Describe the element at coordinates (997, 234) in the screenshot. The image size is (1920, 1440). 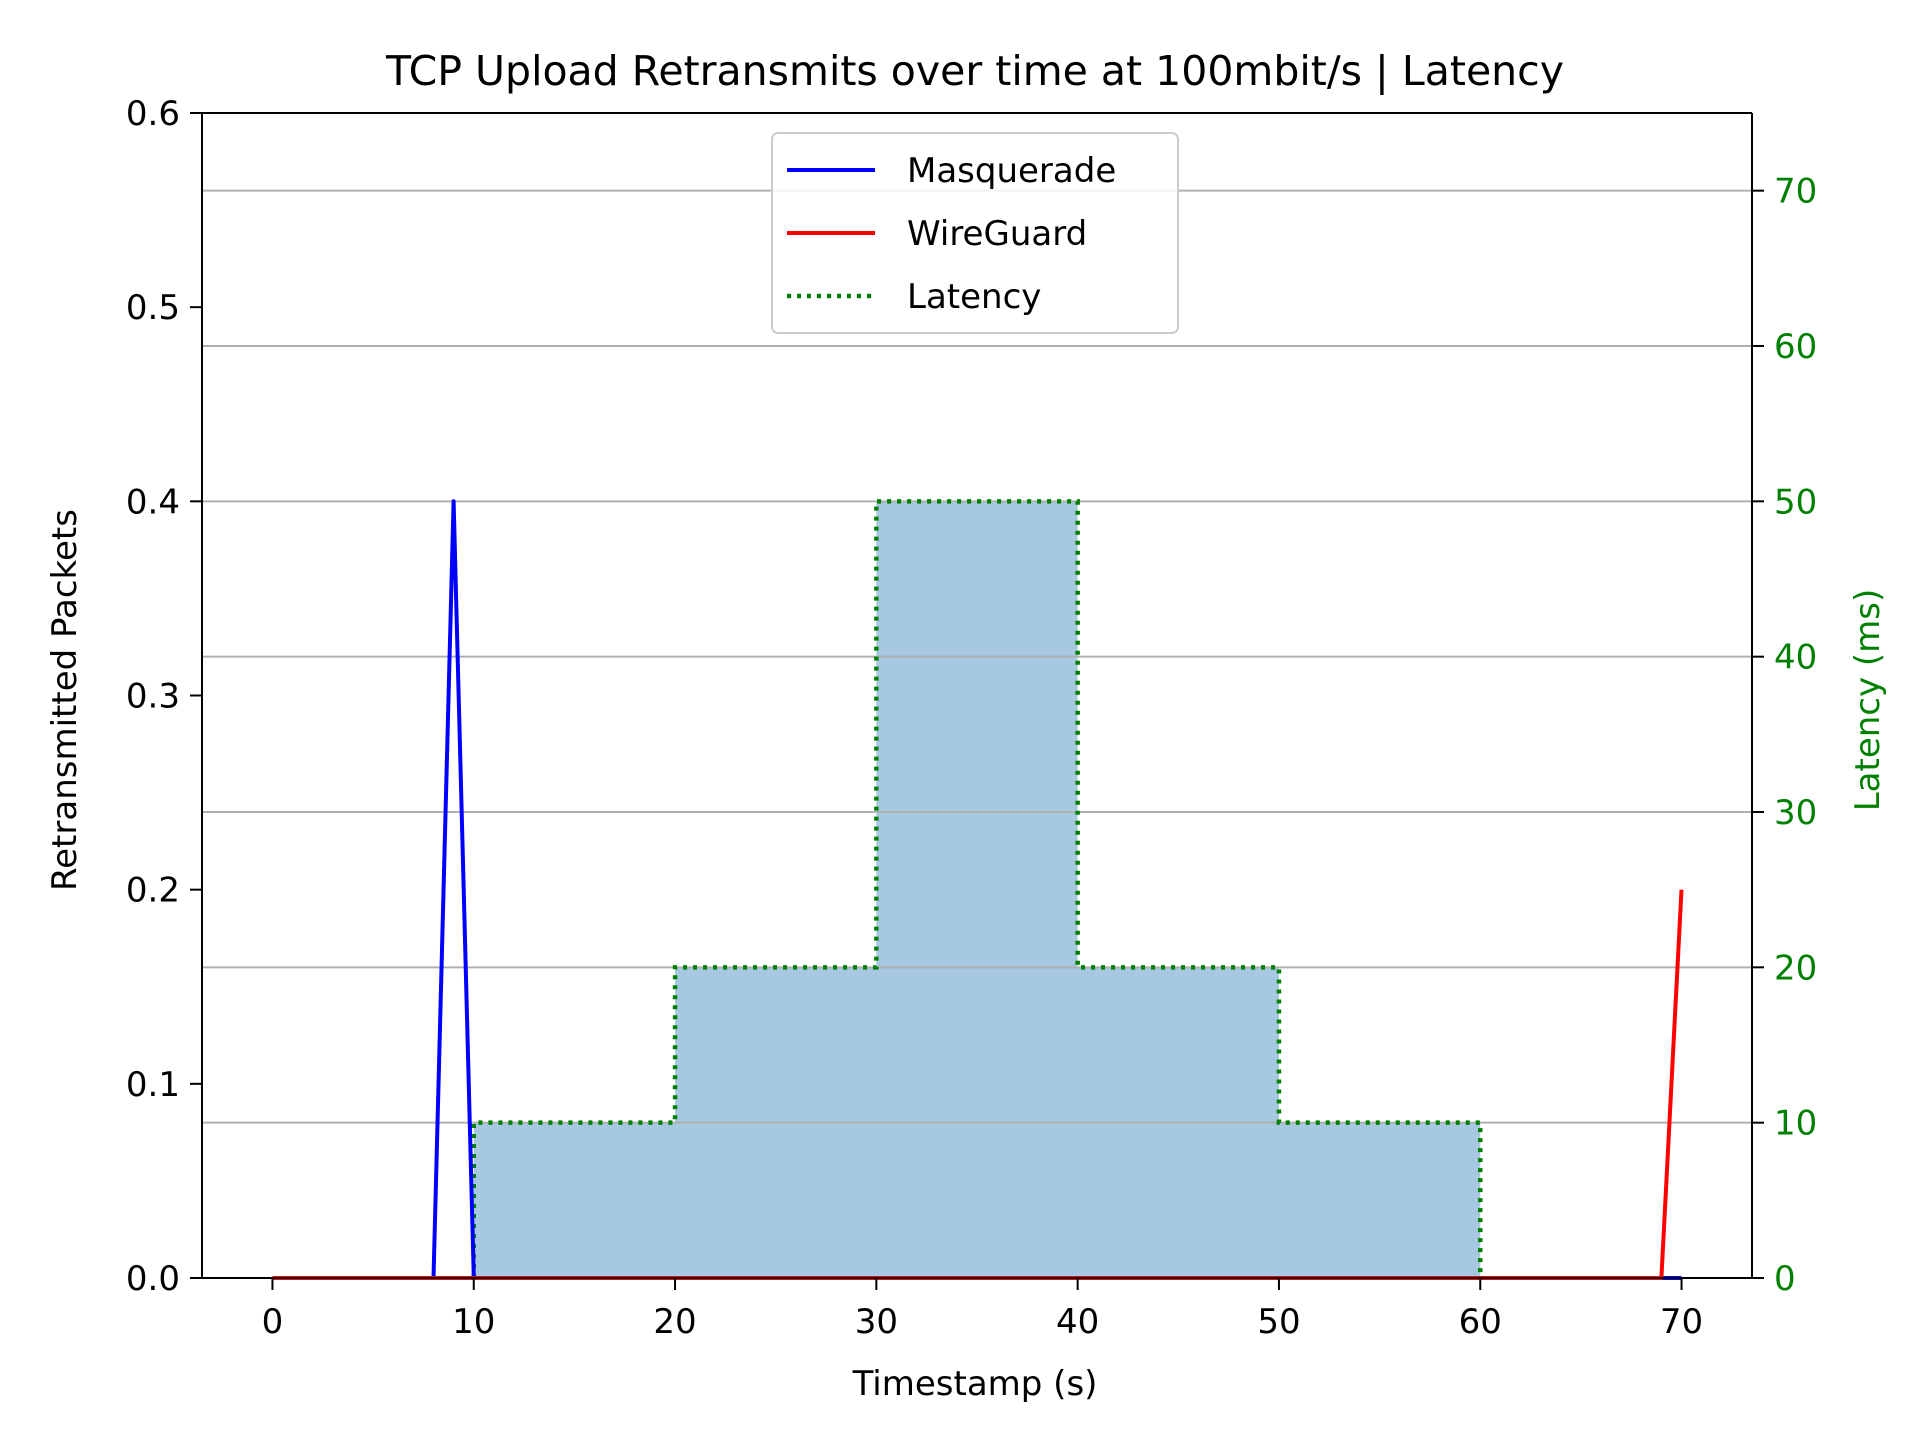
I see `legend-label-wireguard: WireGuard` at that location.